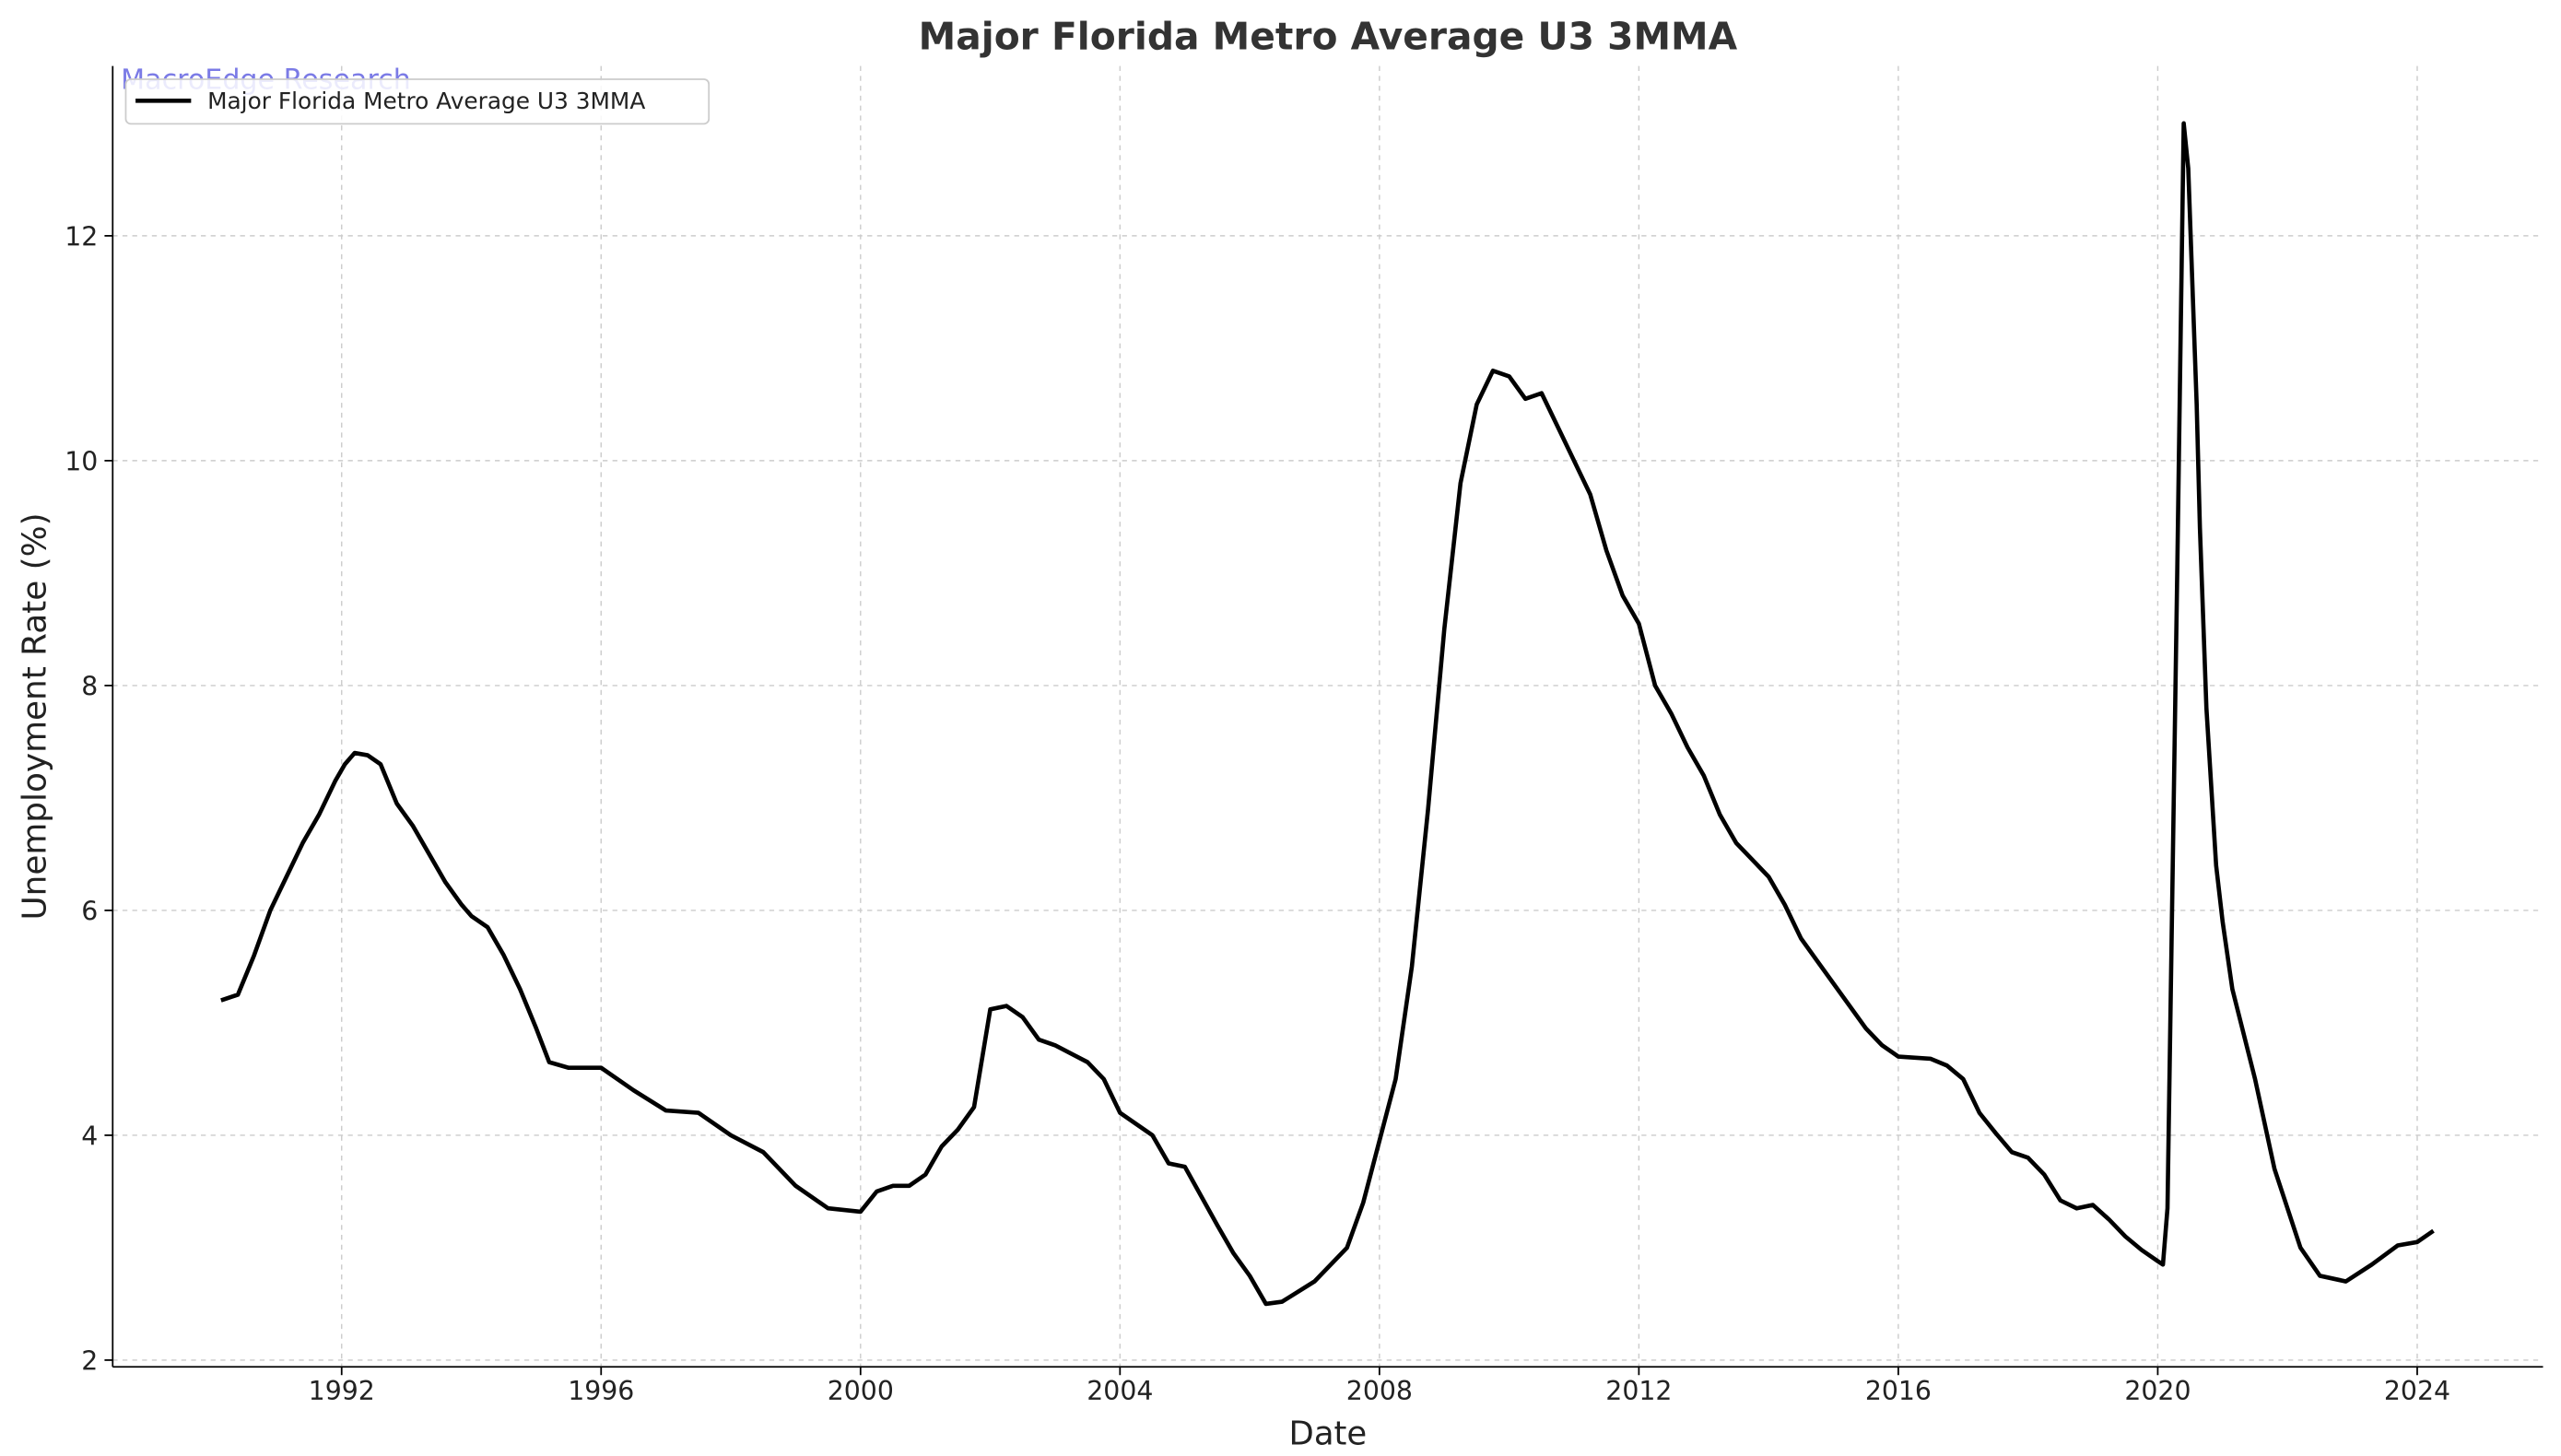  Describe the element at coordinates (1898, 1391) in the screenshot. I see `x-tick-label: 2016` at that location.